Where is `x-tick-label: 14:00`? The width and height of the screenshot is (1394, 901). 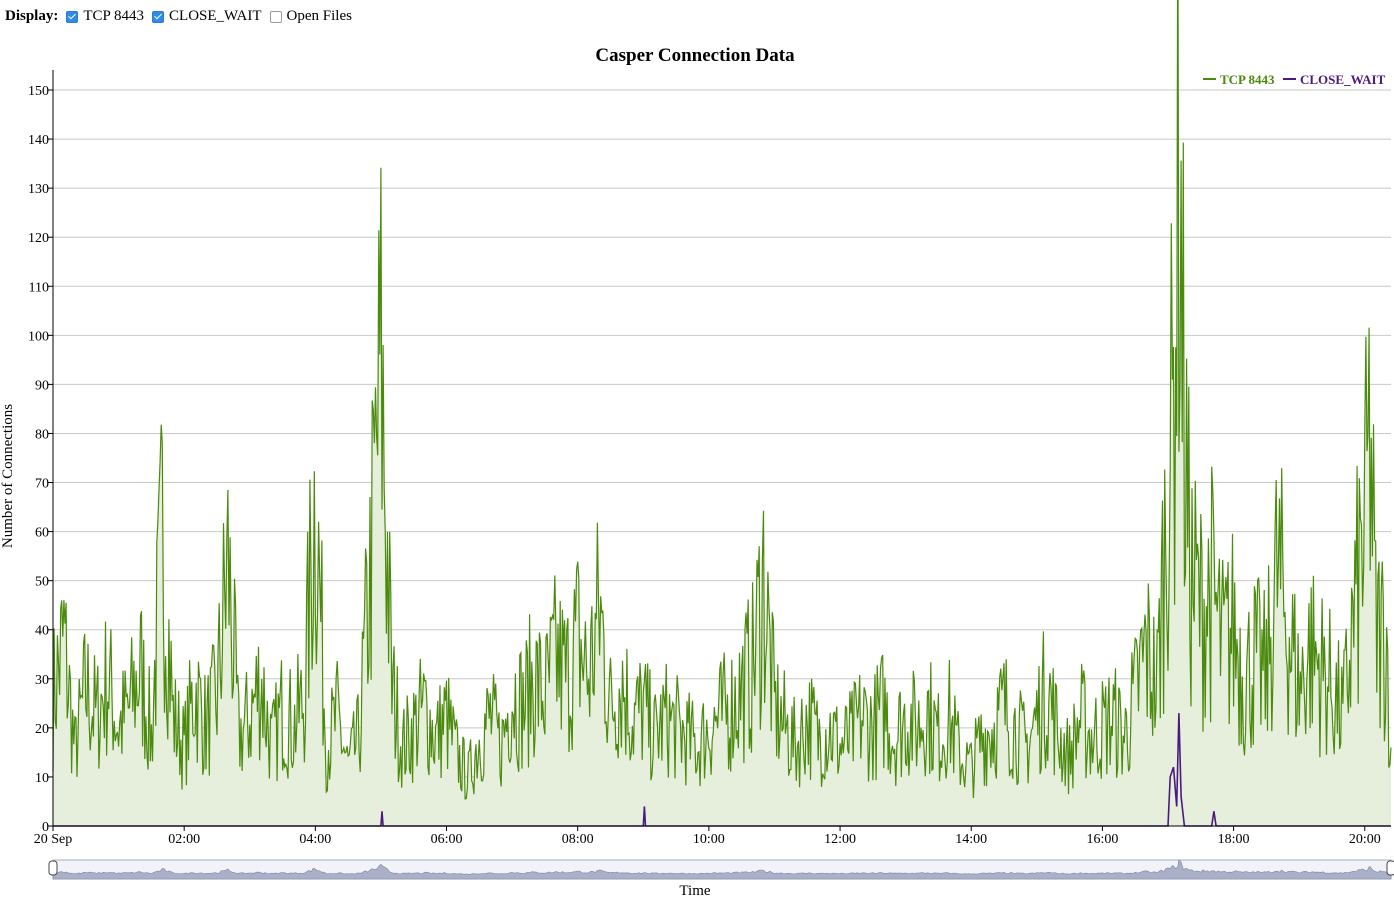 x-tick-label: 14:00 is located at coordinates (971, 839).